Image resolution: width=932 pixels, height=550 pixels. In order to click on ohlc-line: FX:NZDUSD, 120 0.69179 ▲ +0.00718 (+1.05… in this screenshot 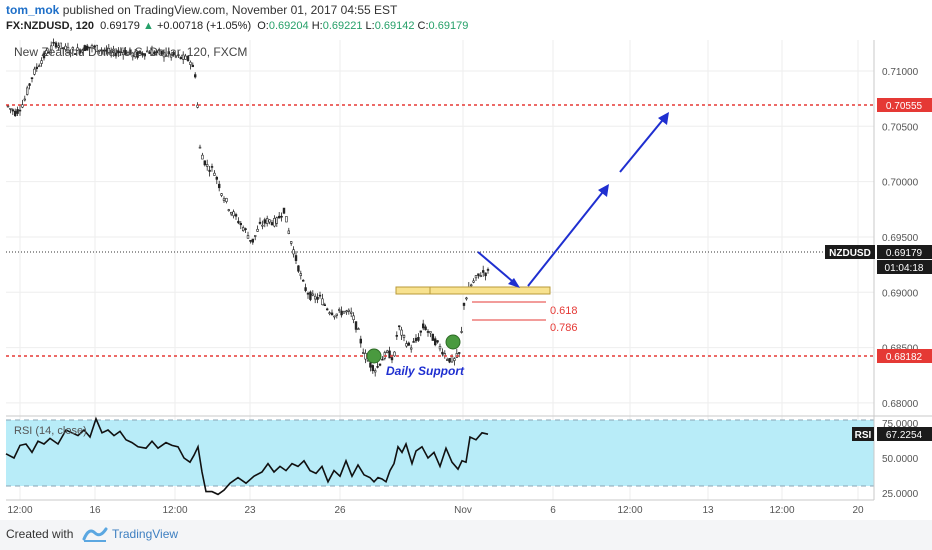, I will do `click(237, 26)`.